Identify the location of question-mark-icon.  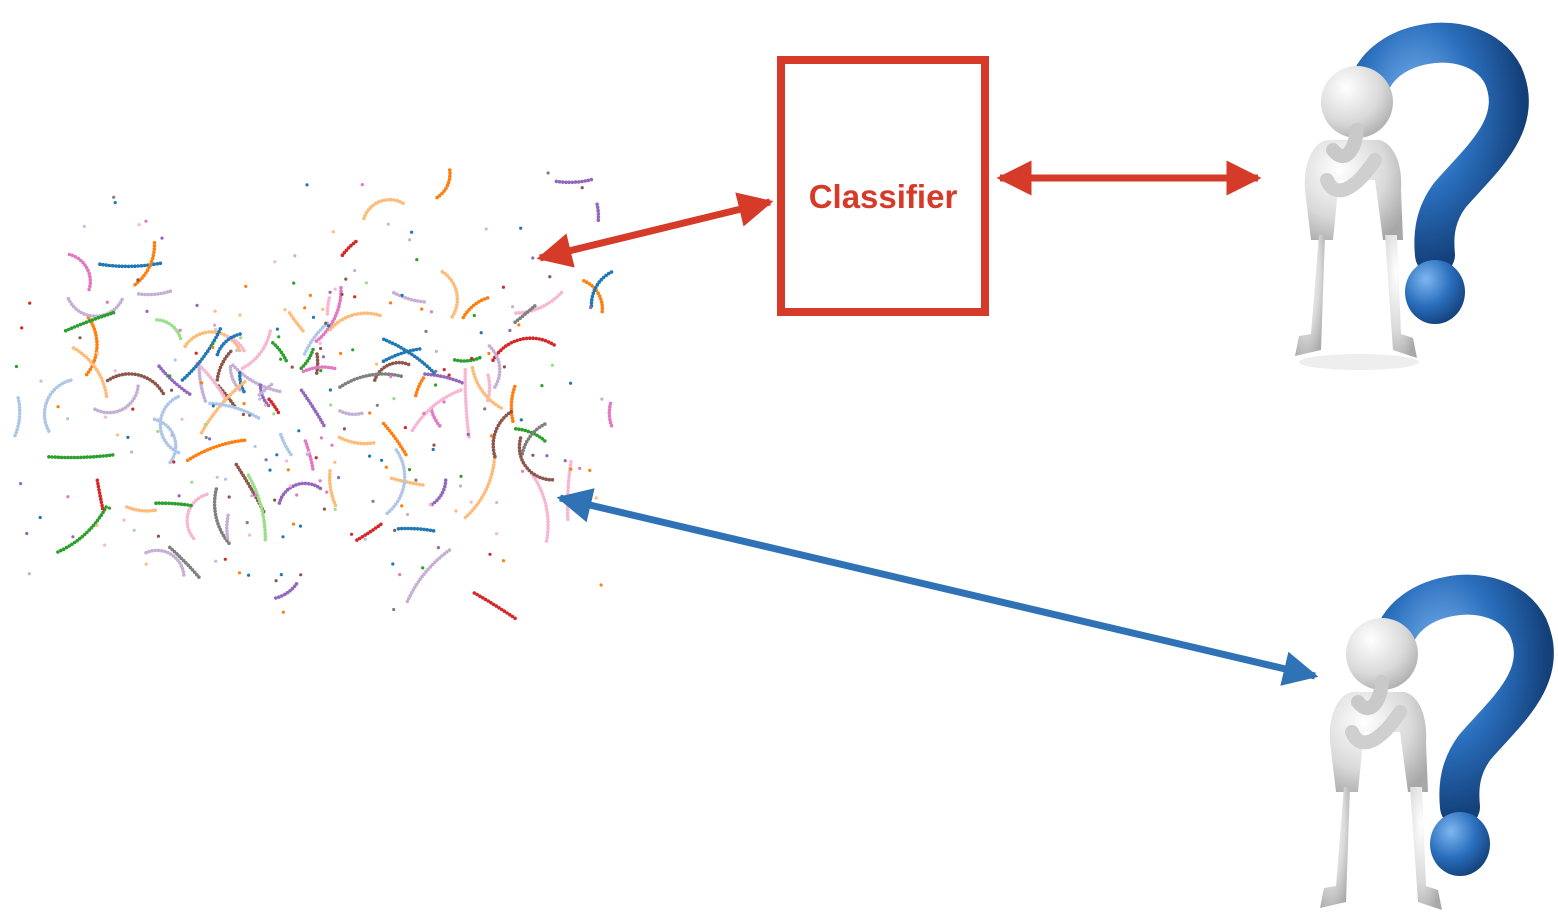
(1438, 173).